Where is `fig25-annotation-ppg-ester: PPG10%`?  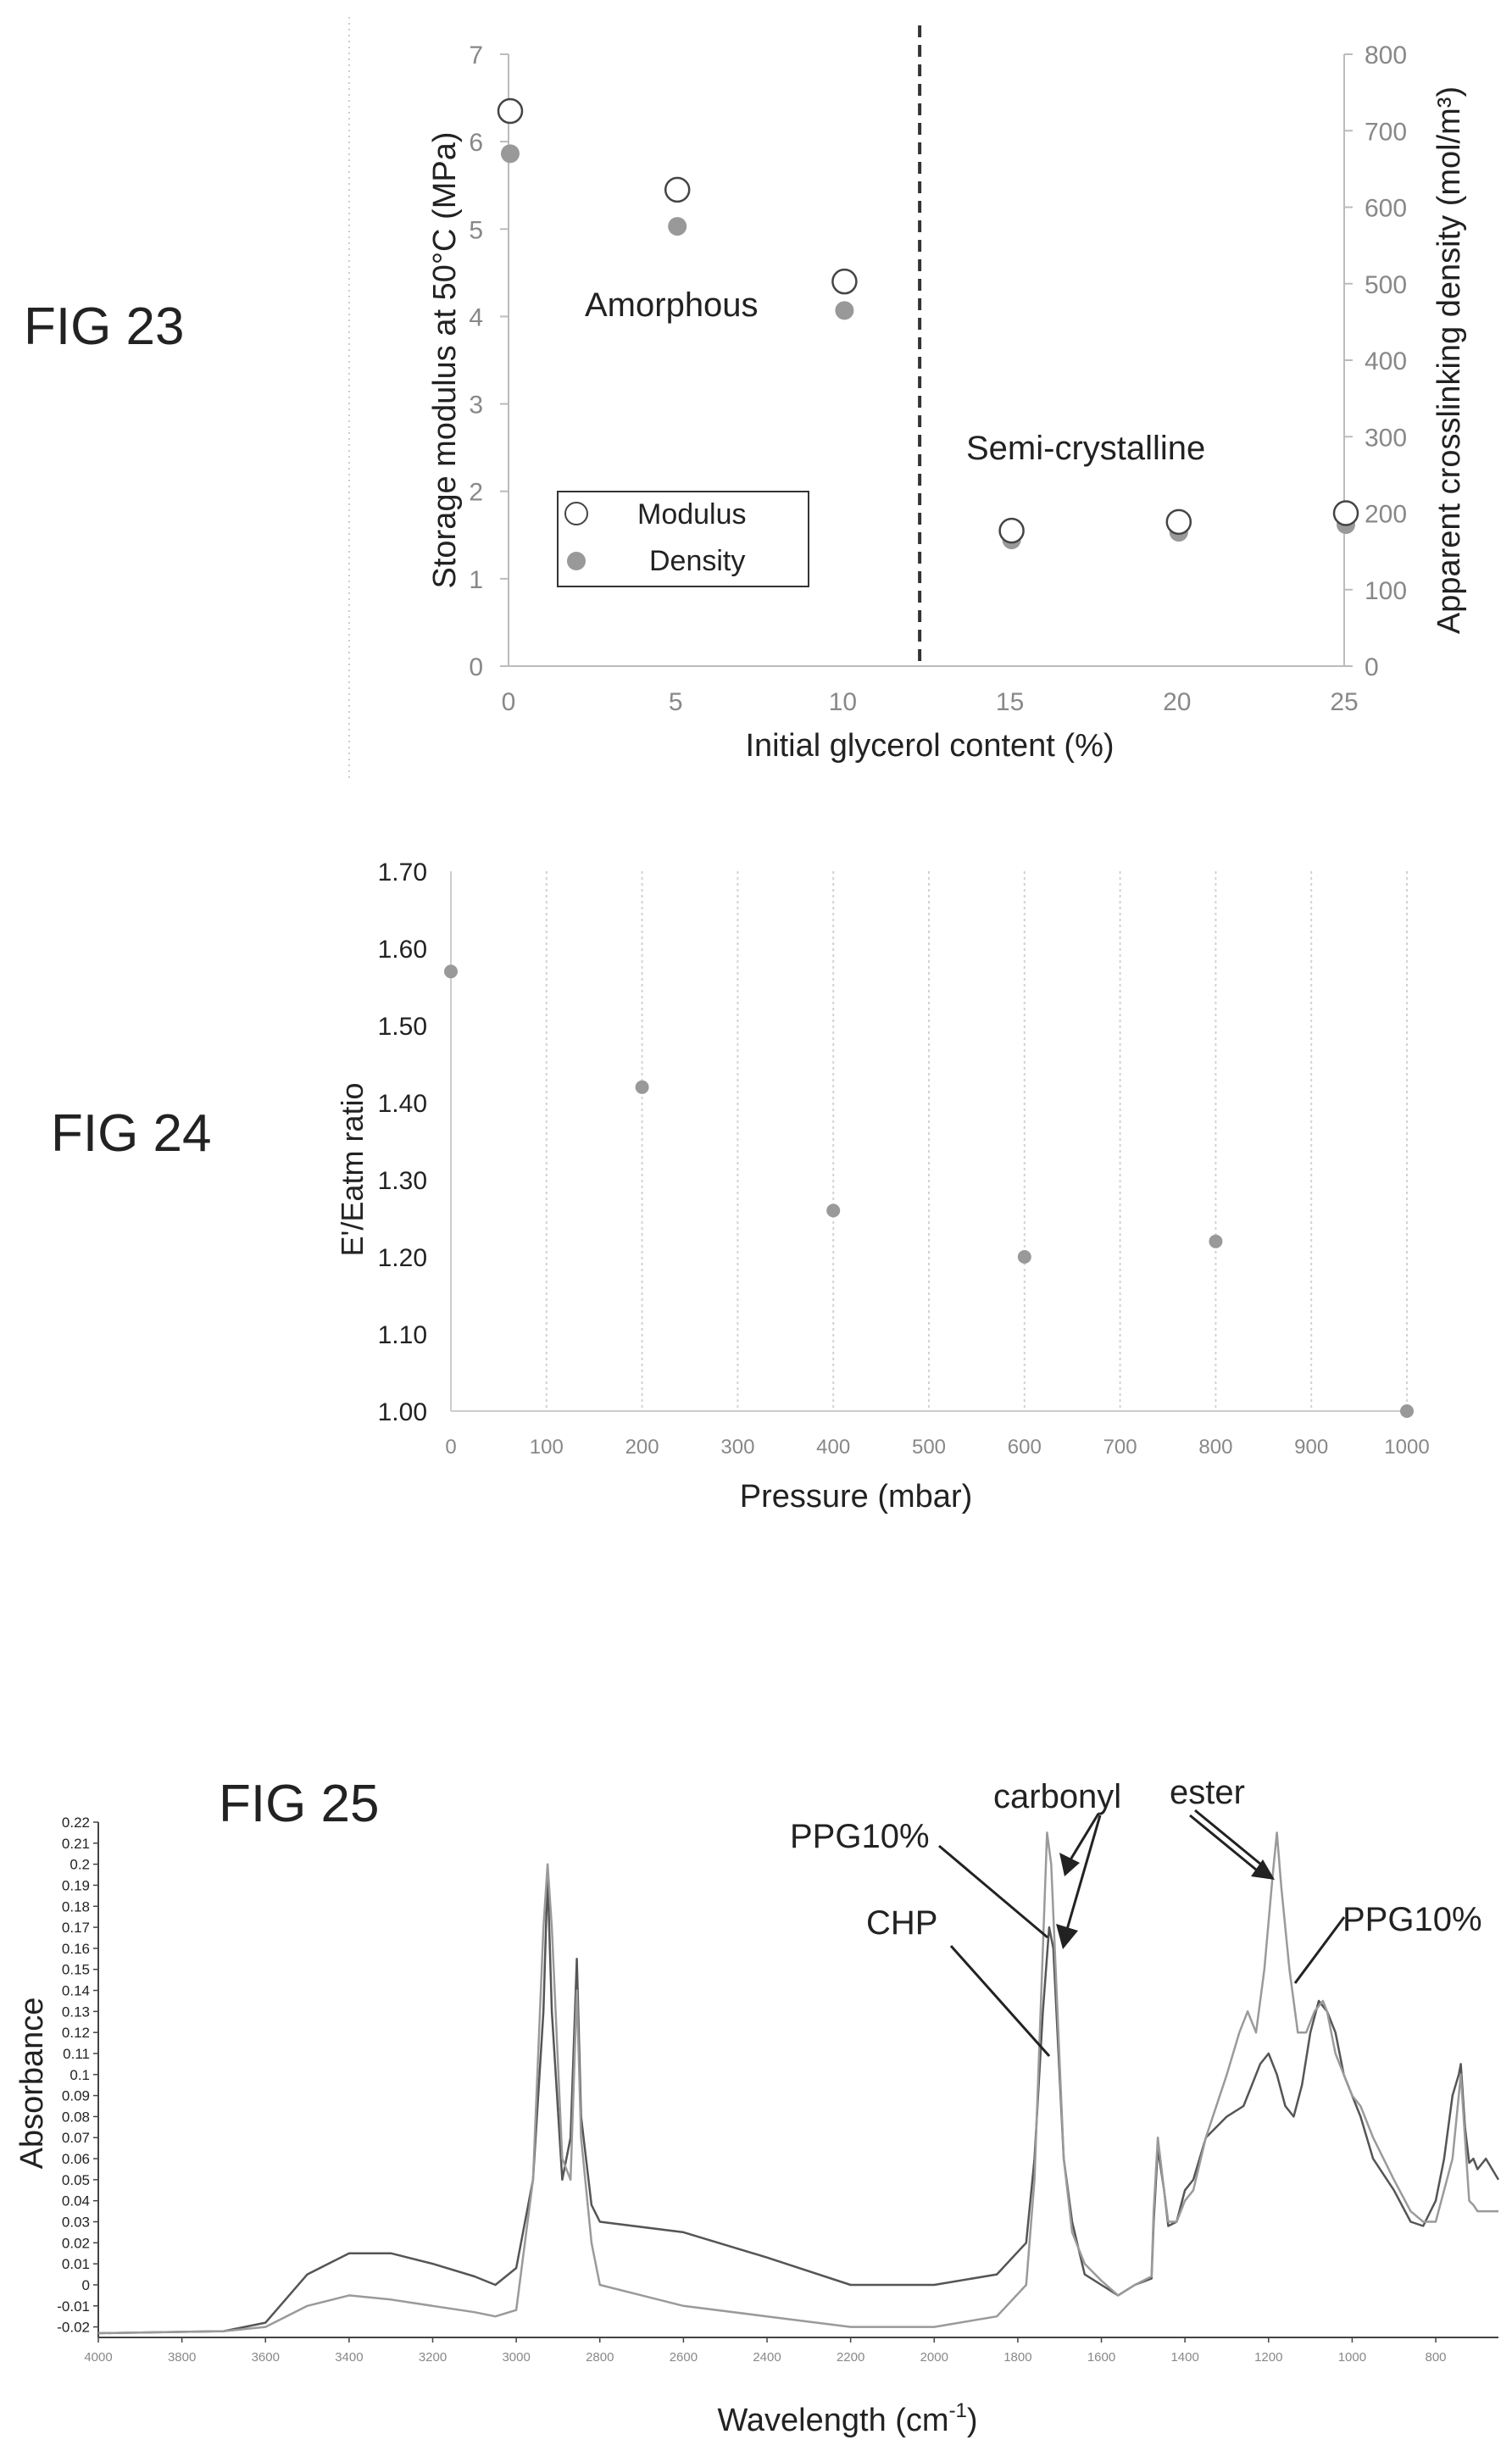
fig25-annotation-ppg-ester: PPG10% is located at coordinates (1412, 1919).